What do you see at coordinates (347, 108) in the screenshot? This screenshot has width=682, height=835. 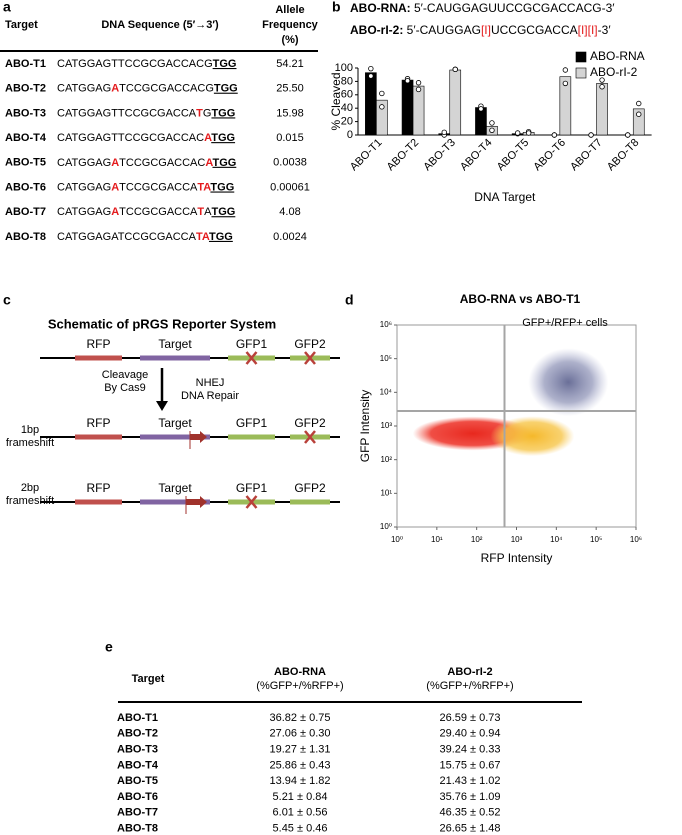 I see `y-tick-label: 40` at bounding box center [347, 108].